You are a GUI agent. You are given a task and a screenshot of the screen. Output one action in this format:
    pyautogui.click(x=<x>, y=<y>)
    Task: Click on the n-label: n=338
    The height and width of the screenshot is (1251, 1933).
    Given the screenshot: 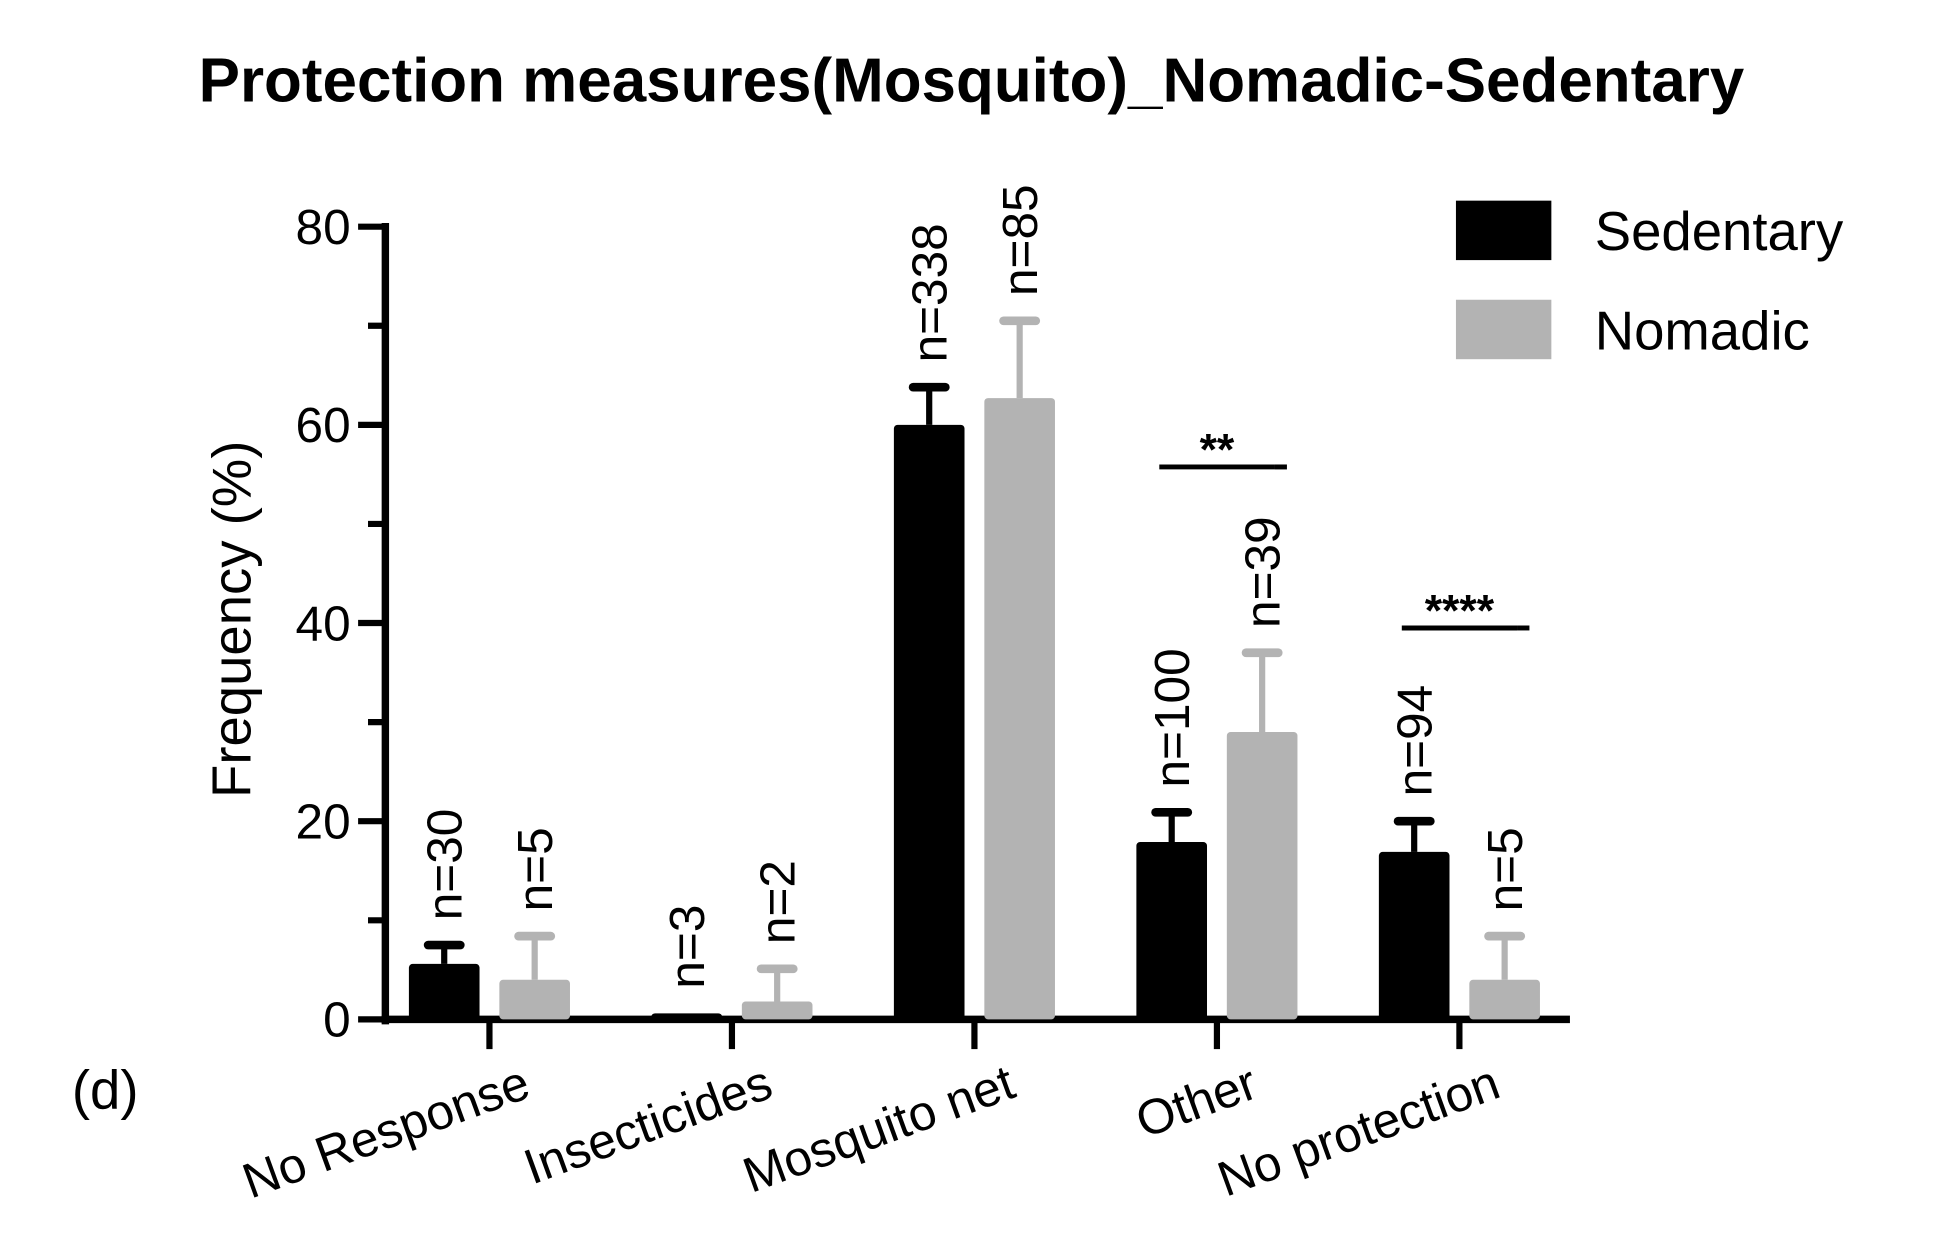 What is the action you would take?
    pyautogui.click(x=930, y=292)
    